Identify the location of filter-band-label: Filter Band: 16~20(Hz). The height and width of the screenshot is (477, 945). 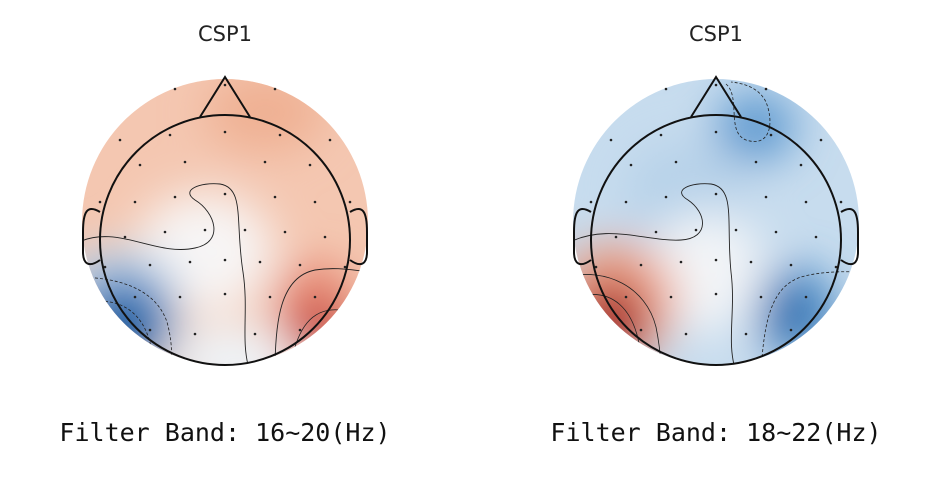
(225, 432).